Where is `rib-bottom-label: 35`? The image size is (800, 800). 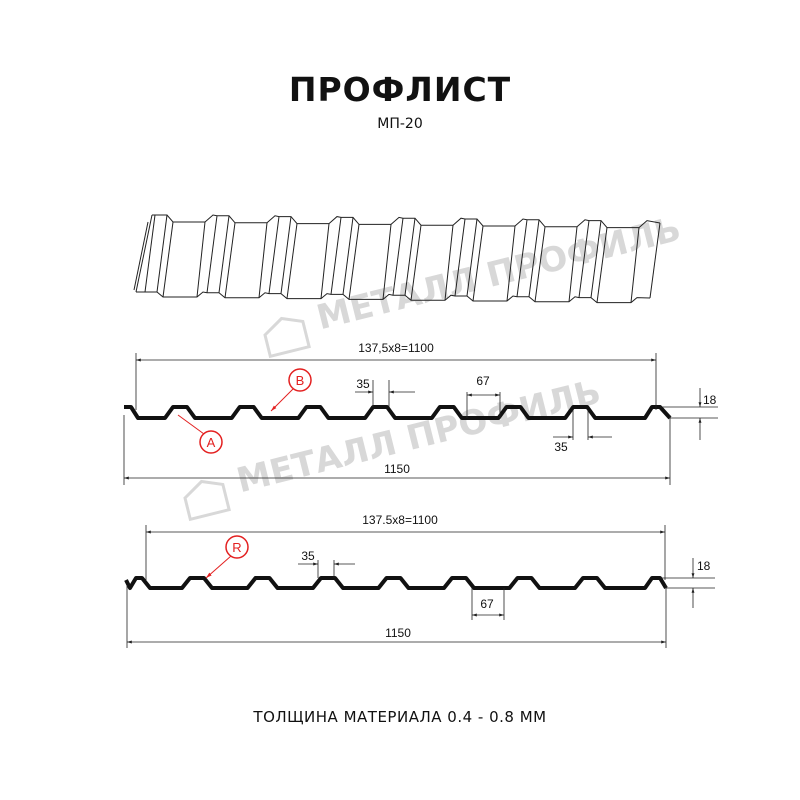
rib-bottom-label: 35 is located at coordinates (561, 447).